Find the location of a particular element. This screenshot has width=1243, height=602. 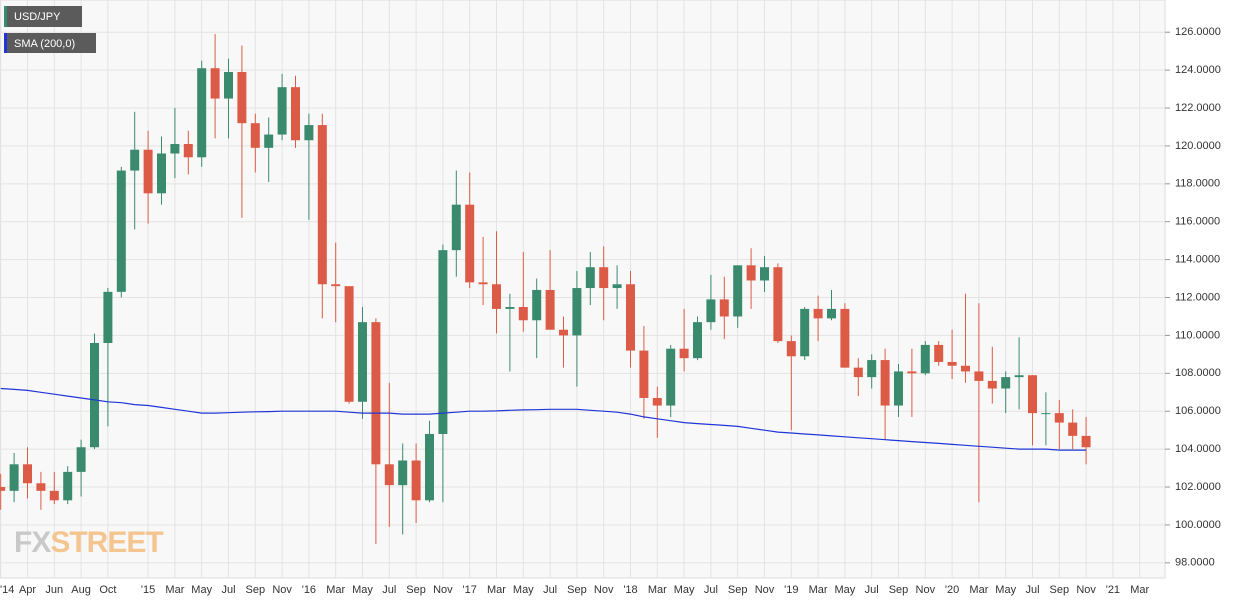

y-tick-label: 106.0000 is located at coordinates (1198, 411).